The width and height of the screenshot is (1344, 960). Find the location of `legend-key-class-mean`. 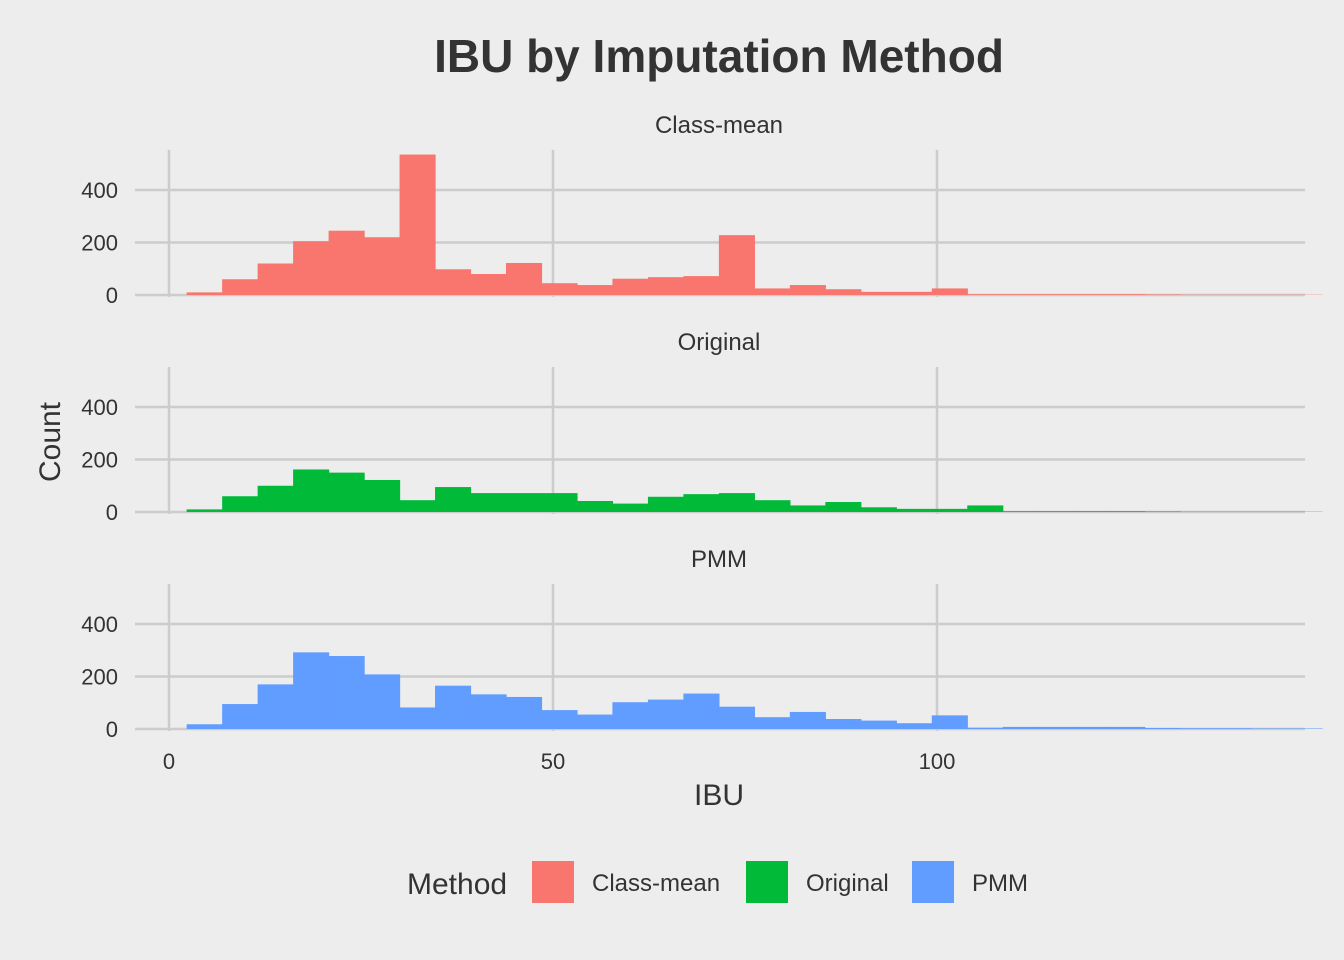

legend-key-class-mean is located at coordinates (553, 882).